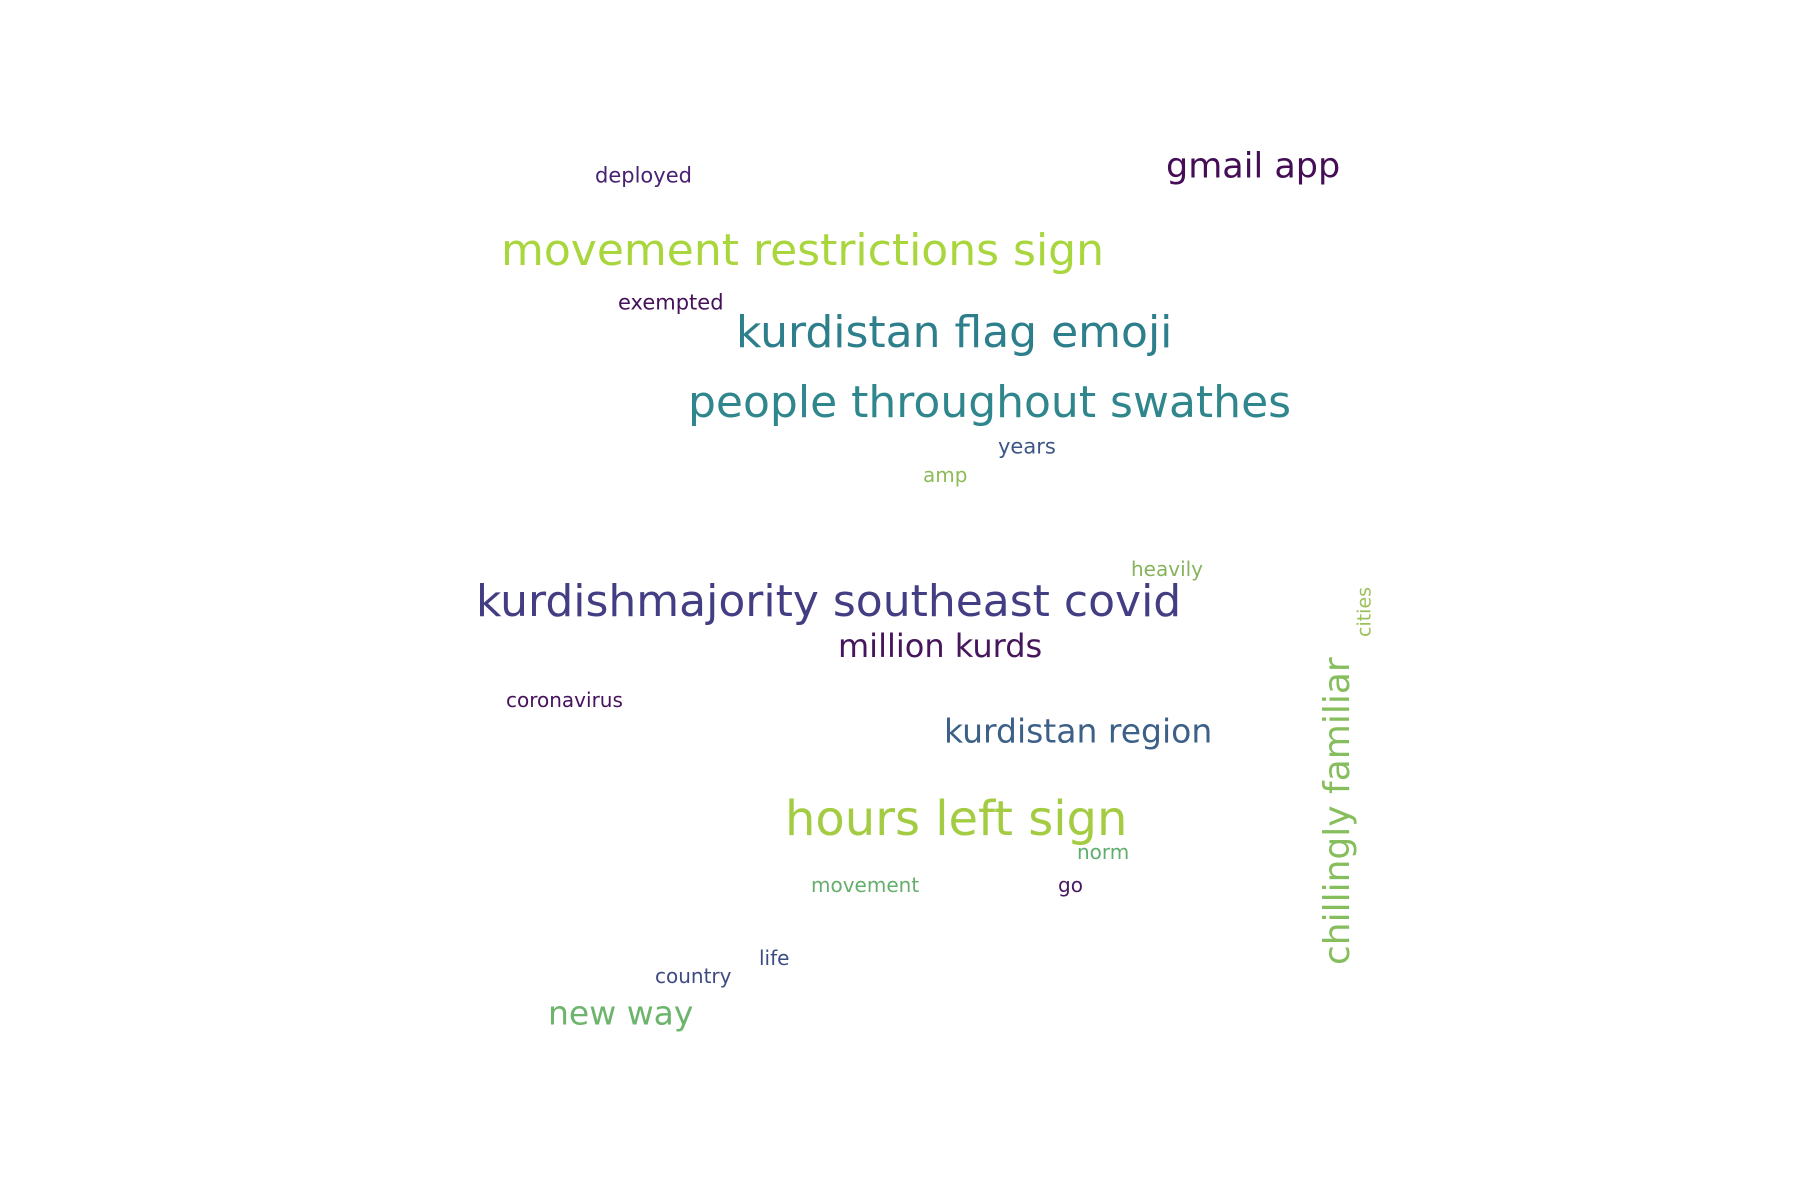 This screenshot has width=1800, height=1200. Describe the element at coordinates (1364, 611) in the screenshot. I see `word-cities: cities` at that location.